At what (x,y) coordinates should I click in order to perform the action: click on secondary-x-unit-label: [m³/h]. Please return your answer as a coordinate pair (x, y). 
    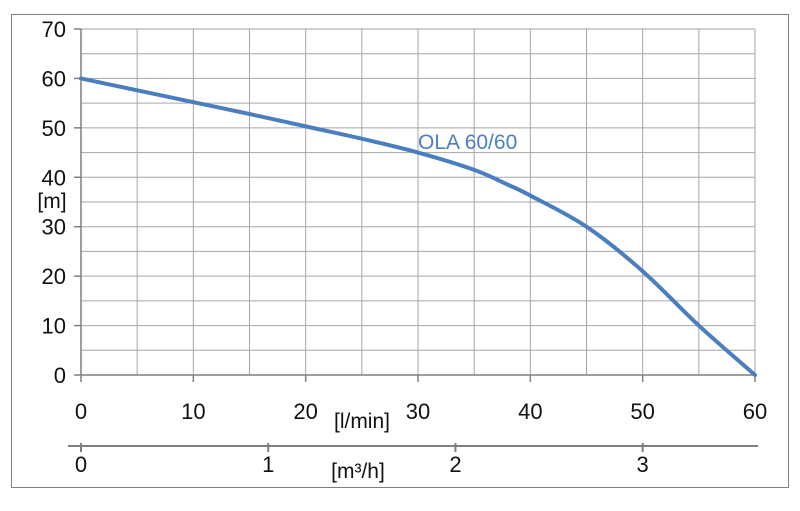
    Looking at the image, I should click on (358, 471).